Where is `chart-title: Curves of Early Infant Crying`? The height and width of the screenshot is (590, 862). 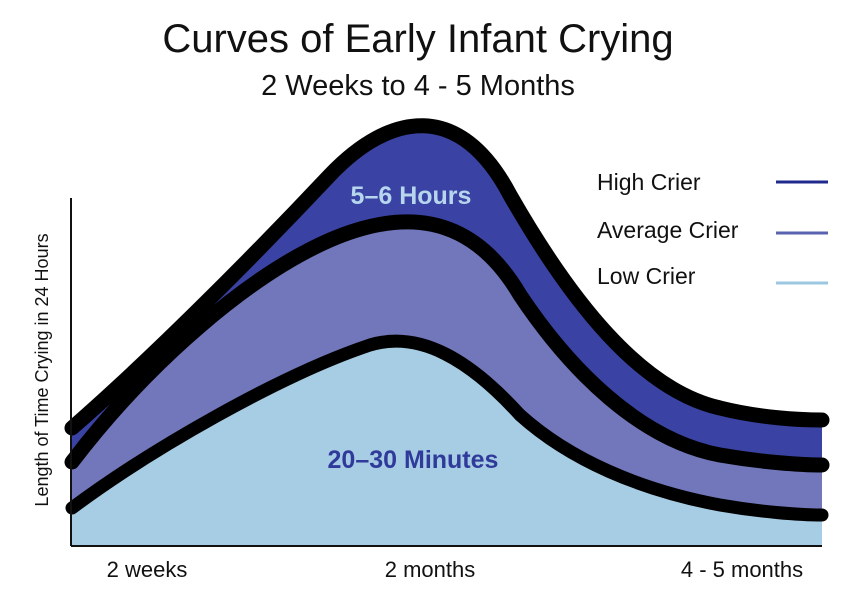 chart-title: Curves of Early Infant Crying is located at coordinates (417, 39).